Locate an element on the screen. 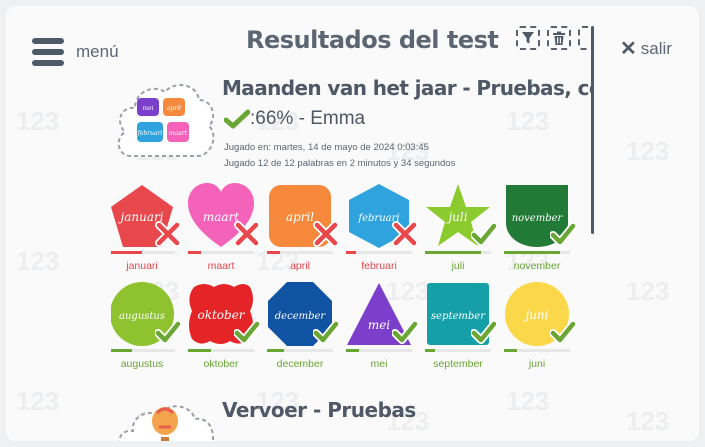 The image size is (705, 447). next-test-title: Vervoer - Pruebas is located at coordinates (319, 410).